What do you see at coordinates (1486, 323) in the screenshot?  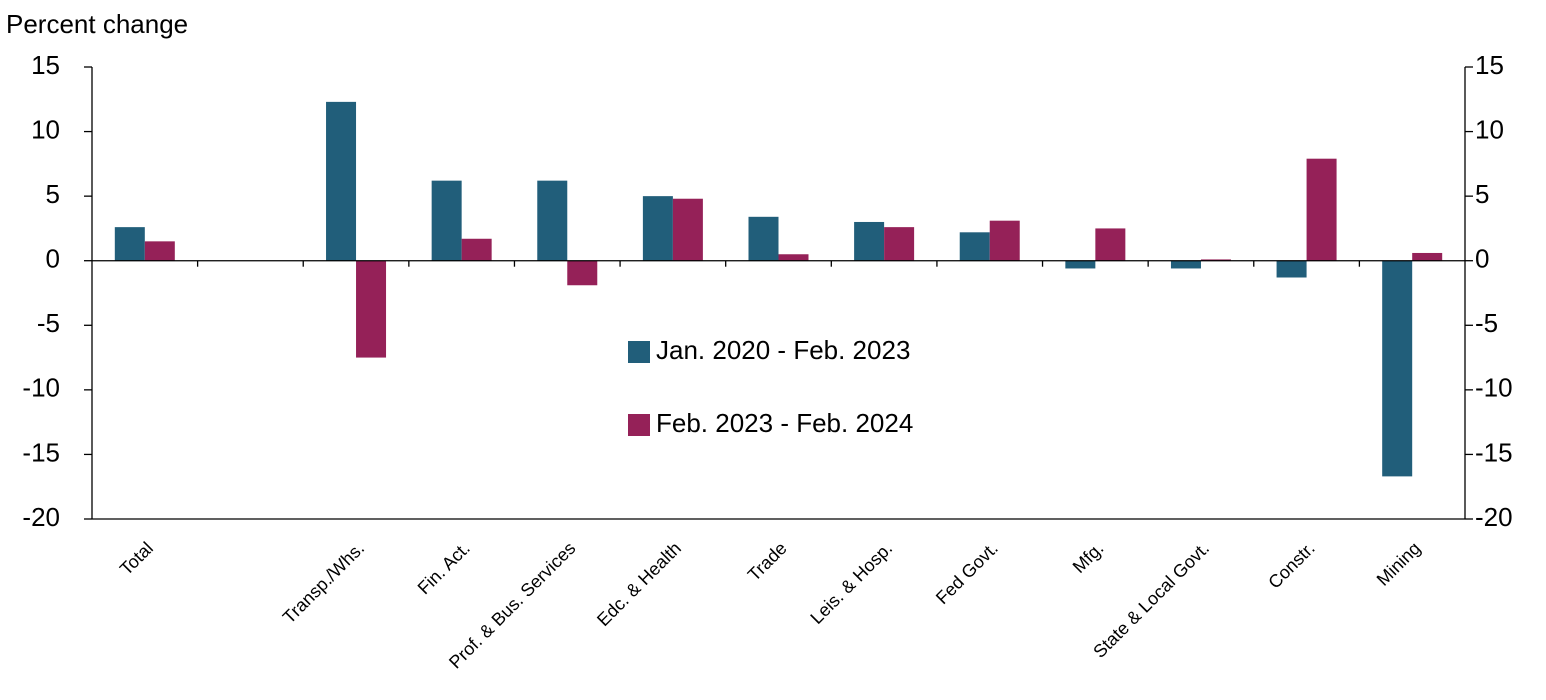 I see `y2-tick-label: -5` at bounding box center [1486, 323].